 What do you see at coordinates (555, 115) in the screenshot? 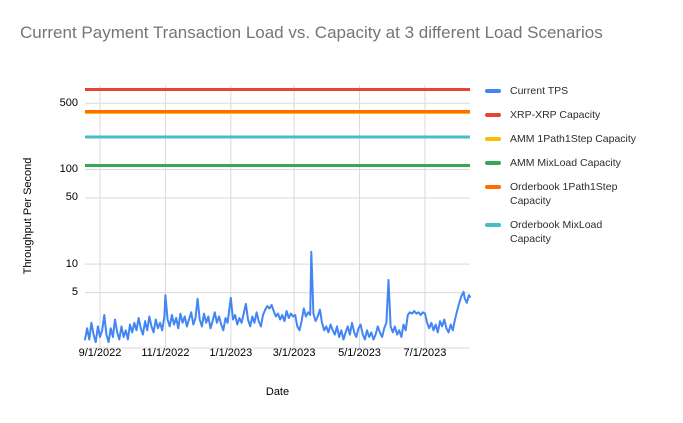
I see `legend-label: XRP-XRP Capacity` at bounding box center [555, 115].